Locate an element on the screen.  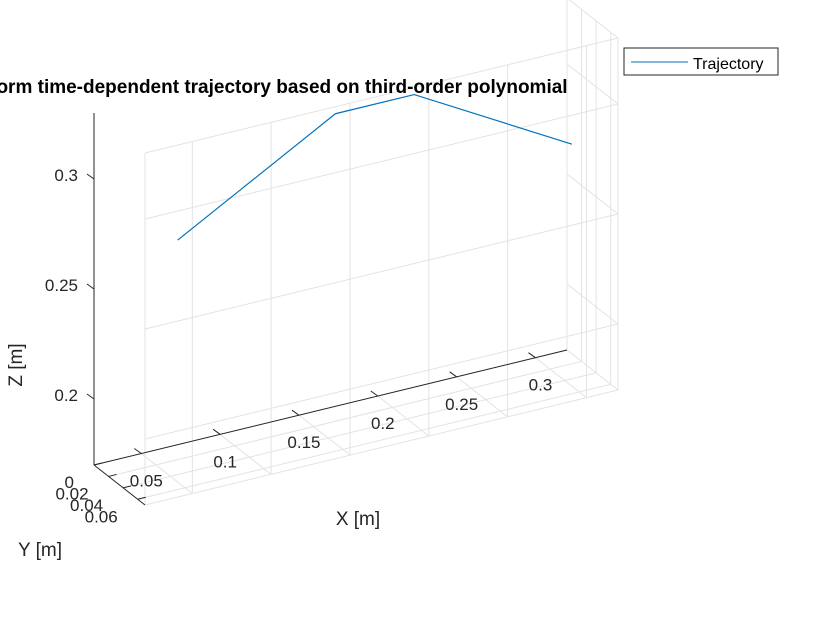
z-tick-label-0: 0.2 is located at coordinates (66, 395).